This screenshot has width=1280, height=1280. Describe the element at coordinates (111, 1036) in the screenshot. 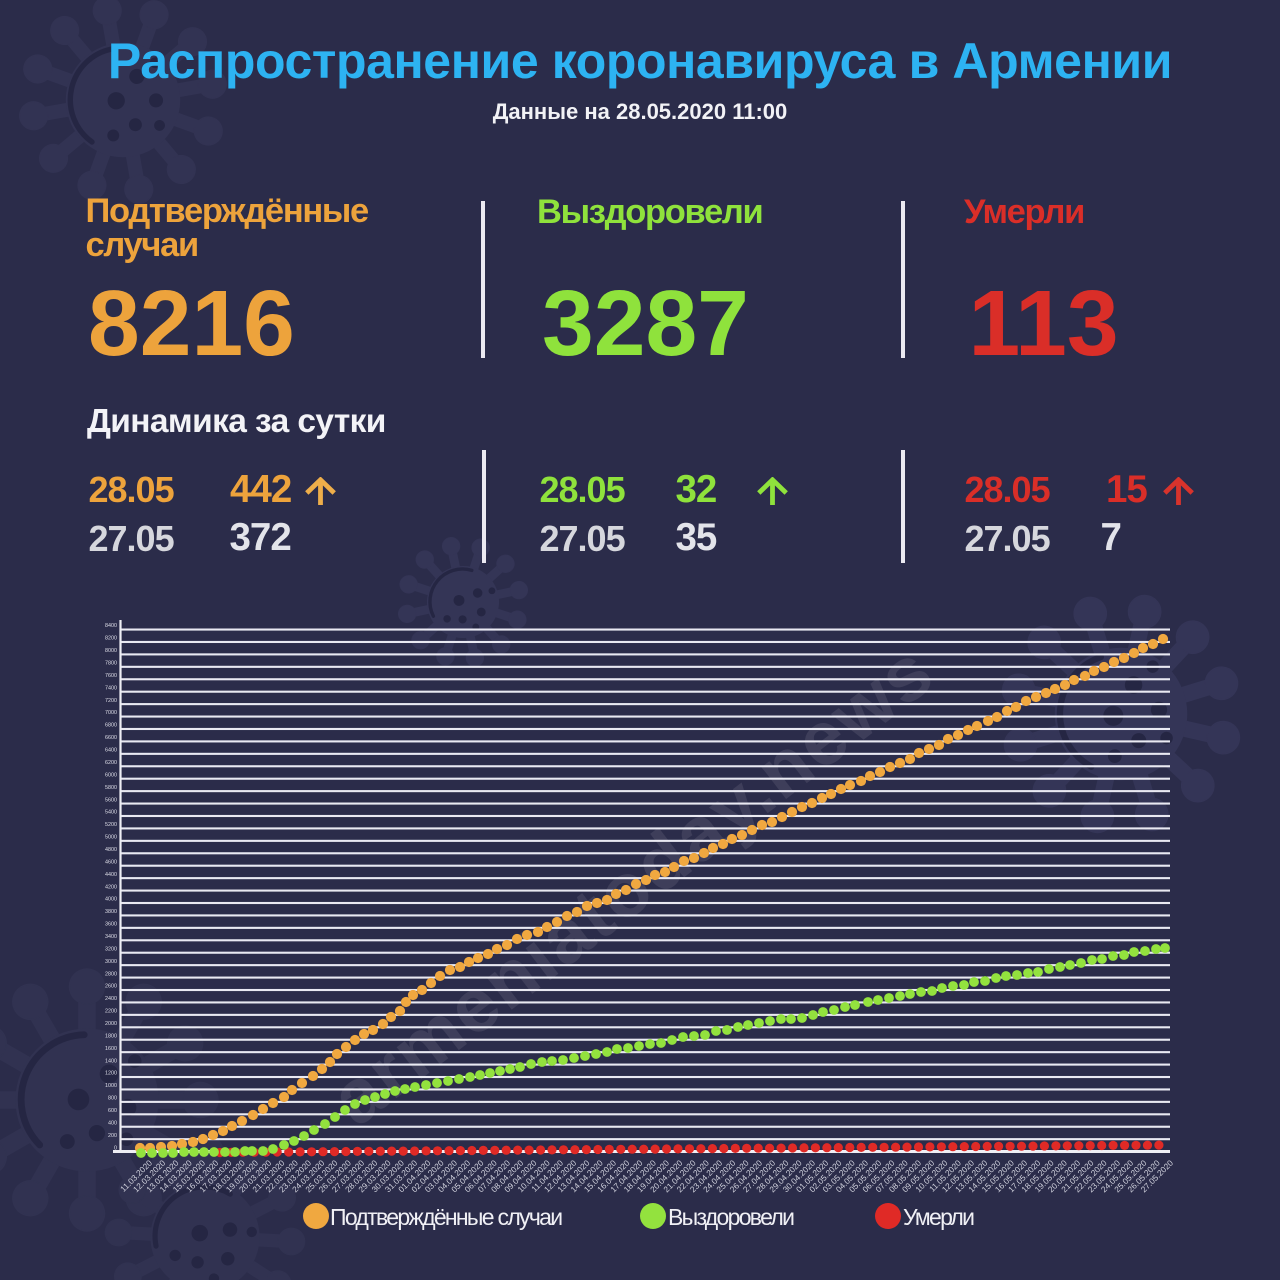

I see `svg-text: 1800` at that location.